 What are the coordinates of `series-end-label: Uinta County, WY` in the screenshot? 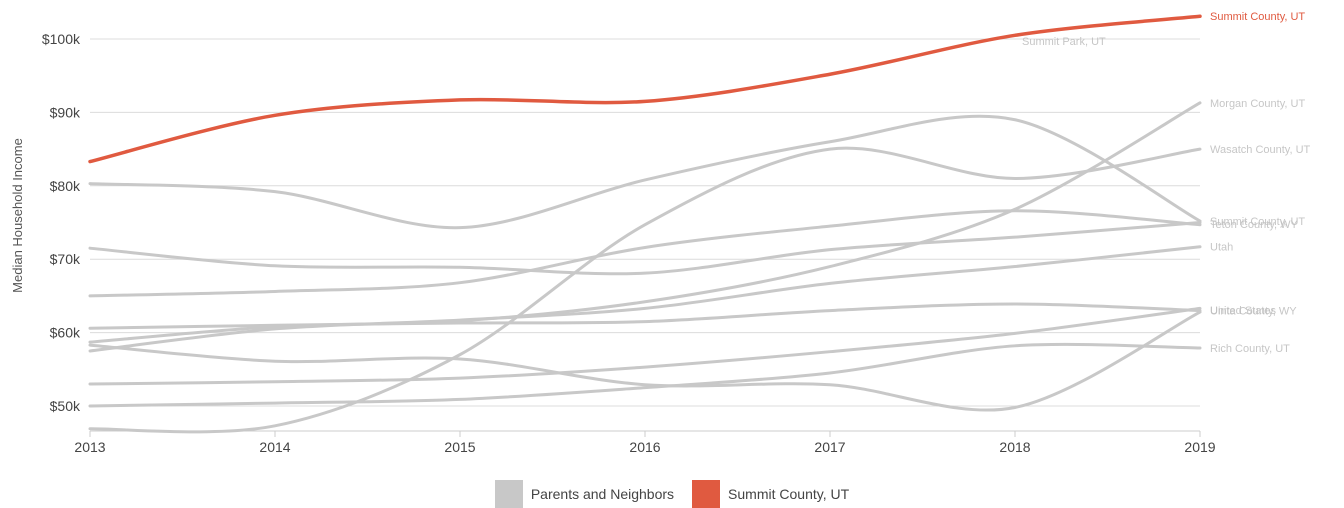 It's located at (1253, 312).